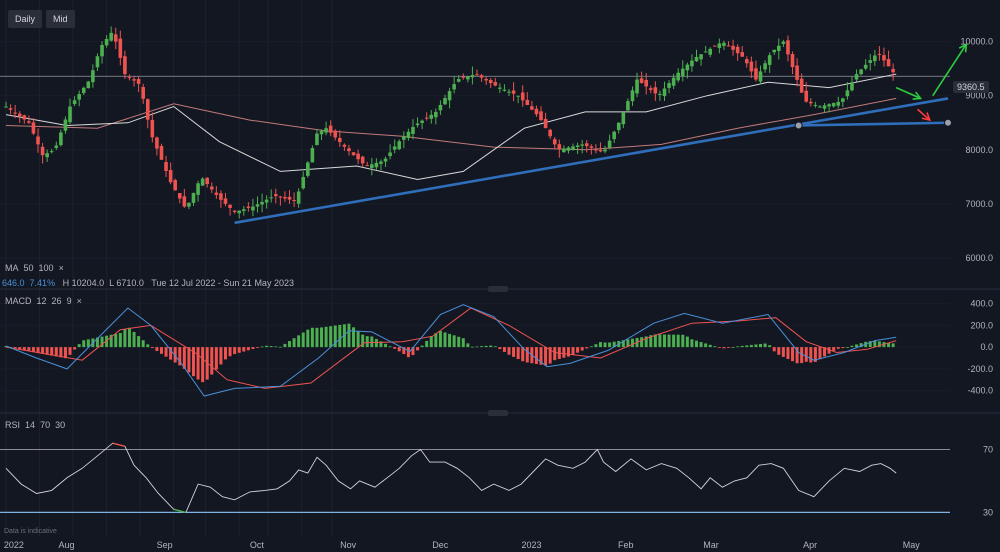  What do you see at coordinates (119, 444) in the screenshot?
I see `rsi-overbought-segment` at bounding box center [119, 444].